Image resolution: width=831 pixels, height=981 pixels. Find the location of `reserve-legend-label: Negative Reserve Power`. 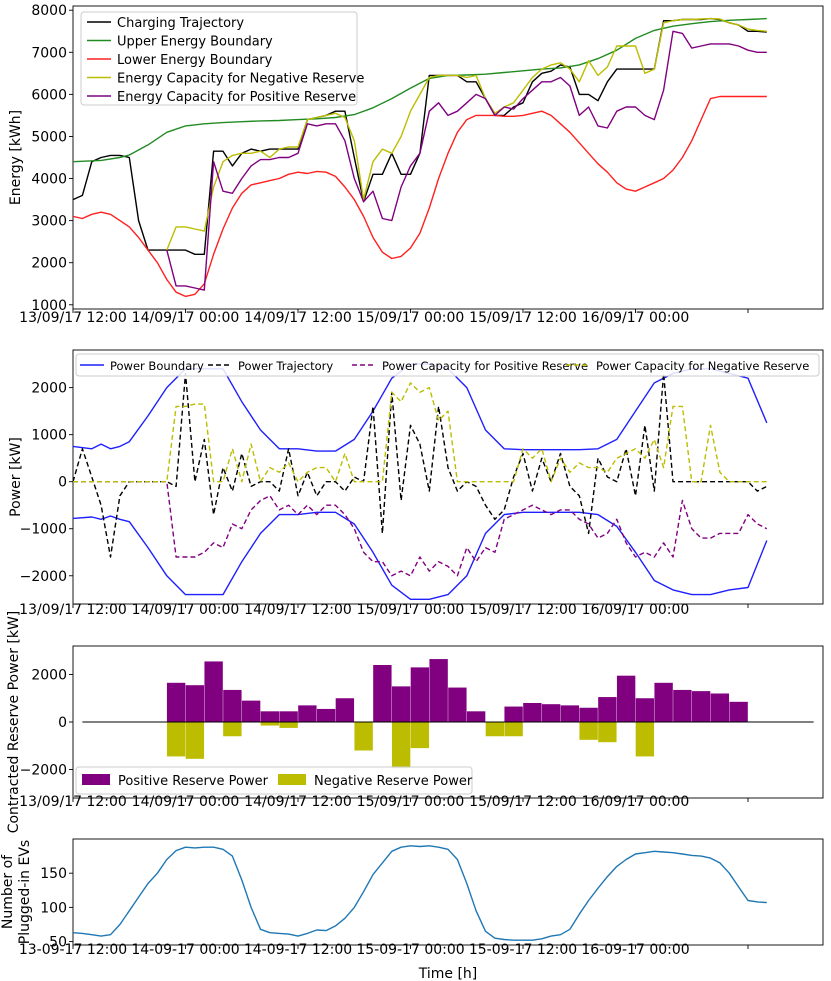

reserve-legend-label: Negative Reserve Power is located at coordinates (393, 781).